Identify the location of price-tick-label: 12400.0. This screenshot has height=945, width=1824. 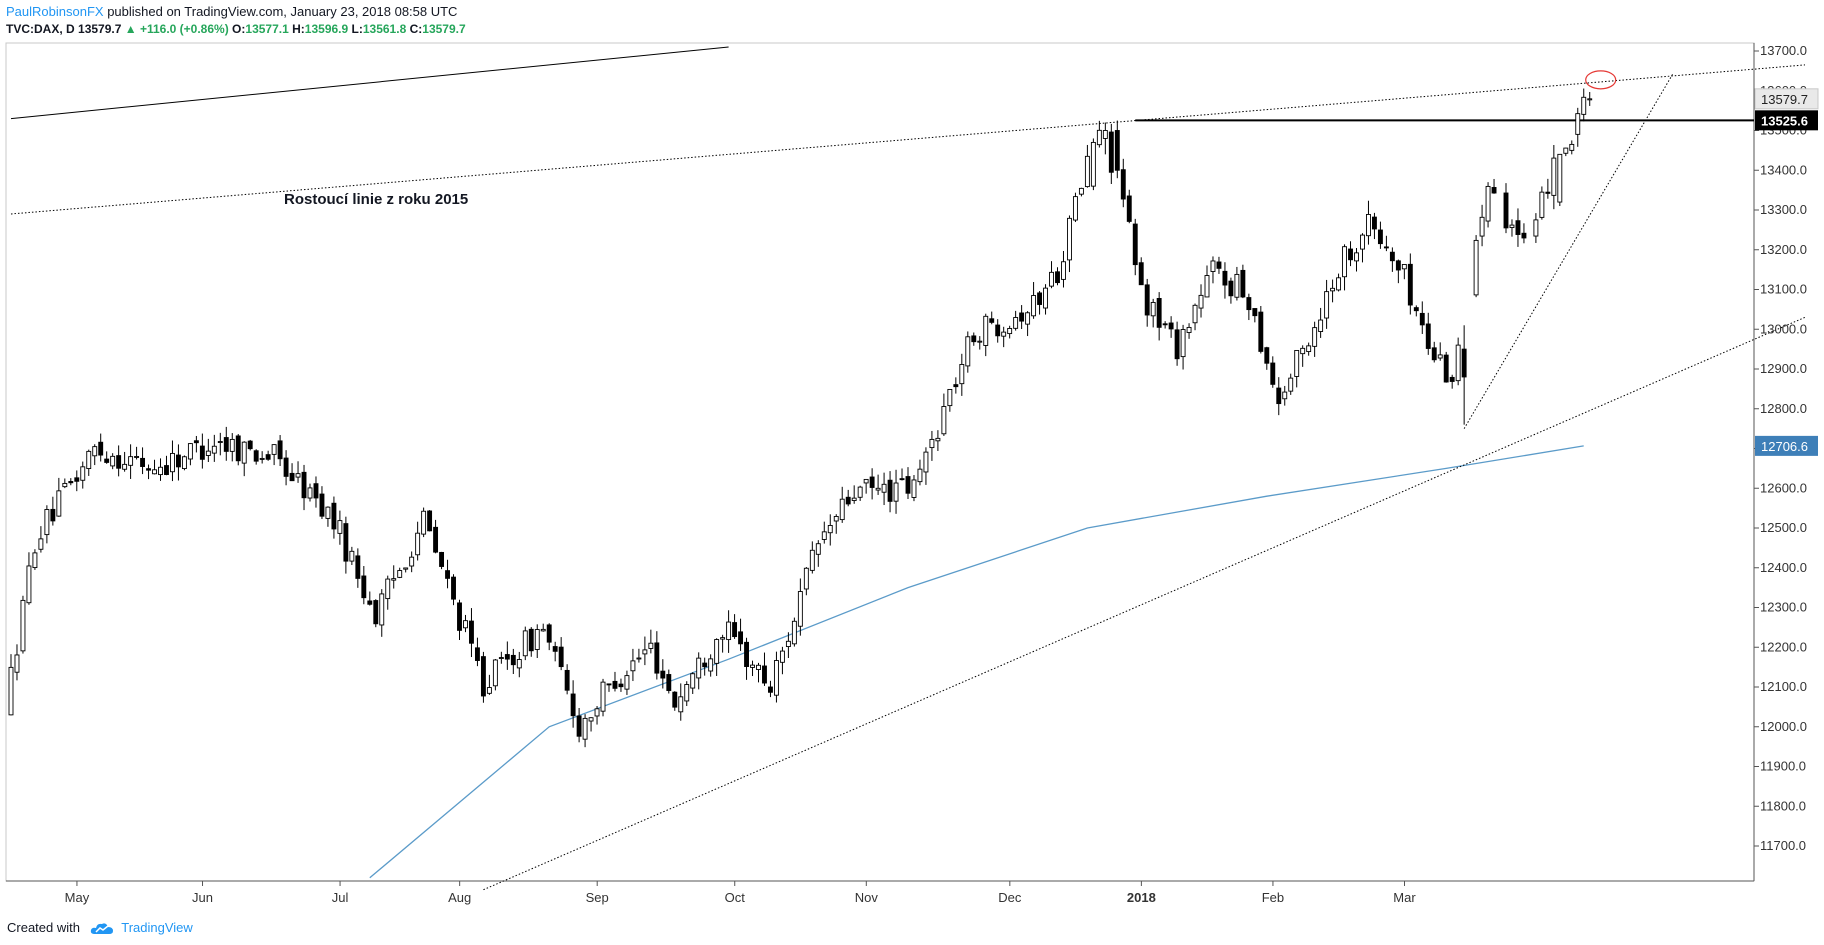
(1783, 567).